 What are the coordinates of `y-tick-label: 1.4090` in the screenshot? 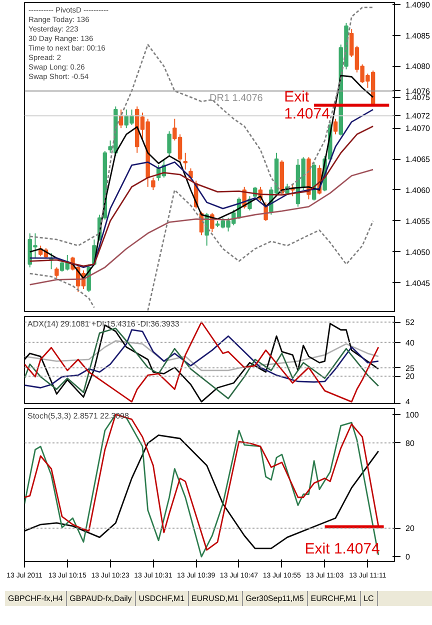 It's located at (418, 5).